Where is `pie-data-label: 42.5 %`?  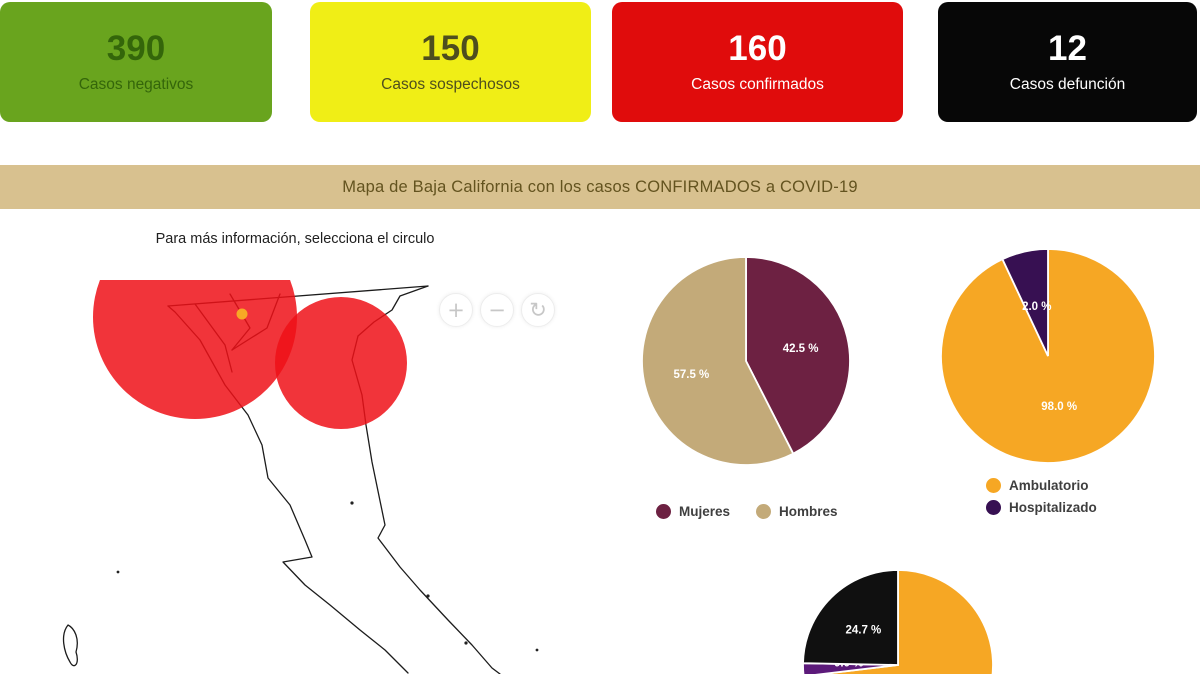 pie-data-label: 42.5 % is located at coordinates (801, 349).